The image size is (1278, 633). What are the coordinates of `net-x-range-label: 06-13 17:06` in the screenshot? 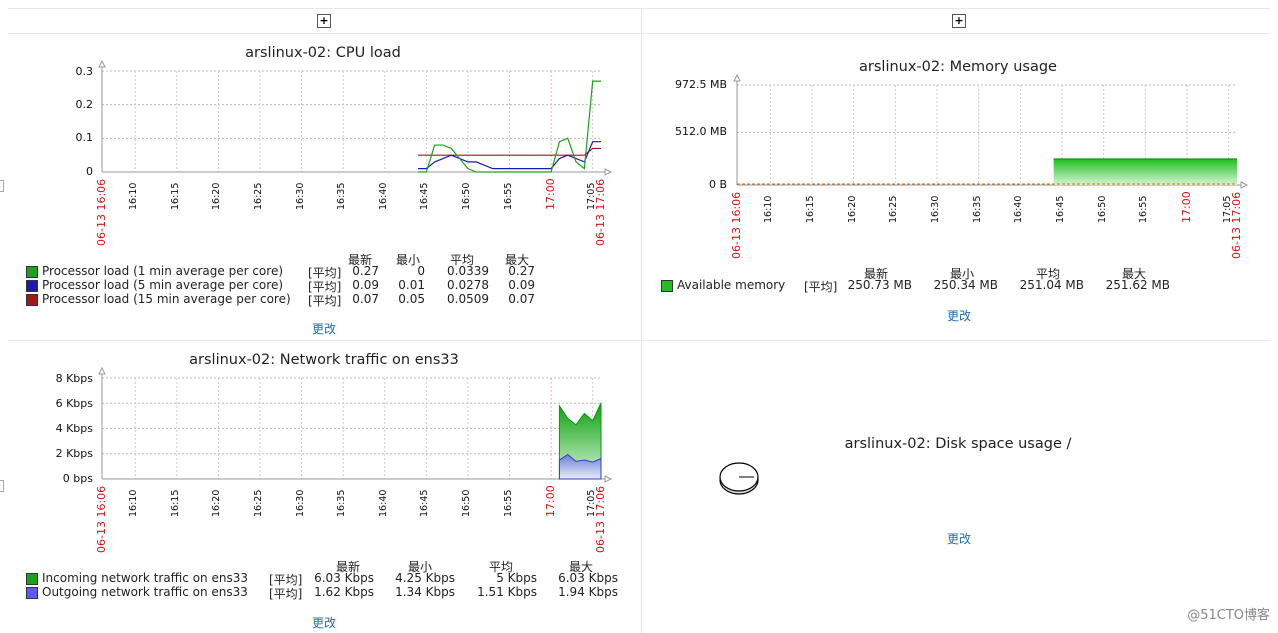 It's located at (600, 519).